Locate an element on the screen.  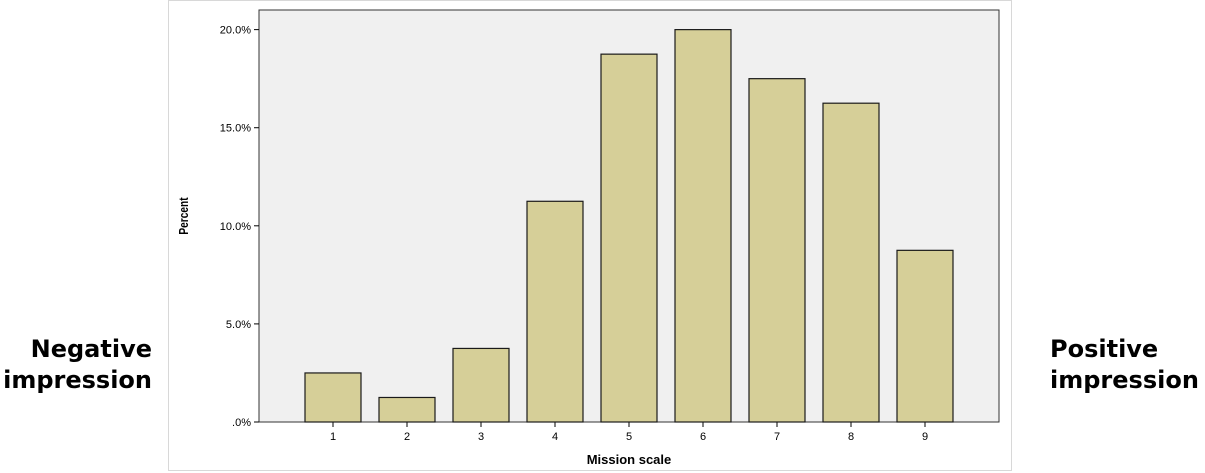
y-tick-label: 10.0% is located at coordinates (235, 227).